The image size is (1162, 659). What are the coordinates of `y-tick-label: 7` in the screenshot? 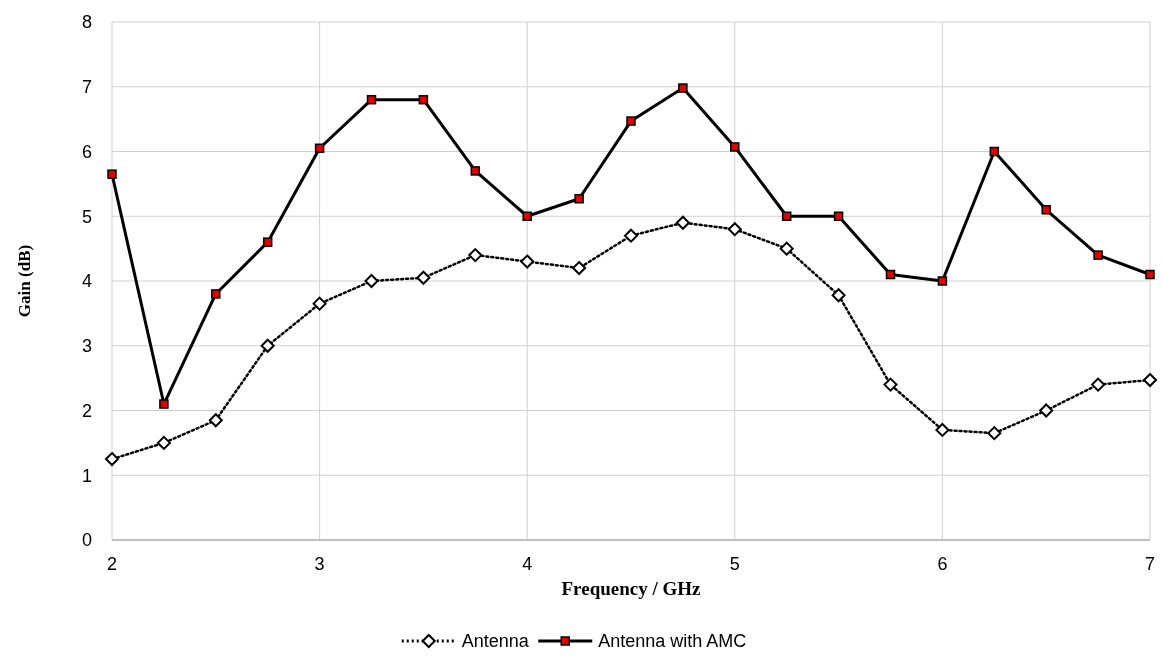 It's located at (86, 87).